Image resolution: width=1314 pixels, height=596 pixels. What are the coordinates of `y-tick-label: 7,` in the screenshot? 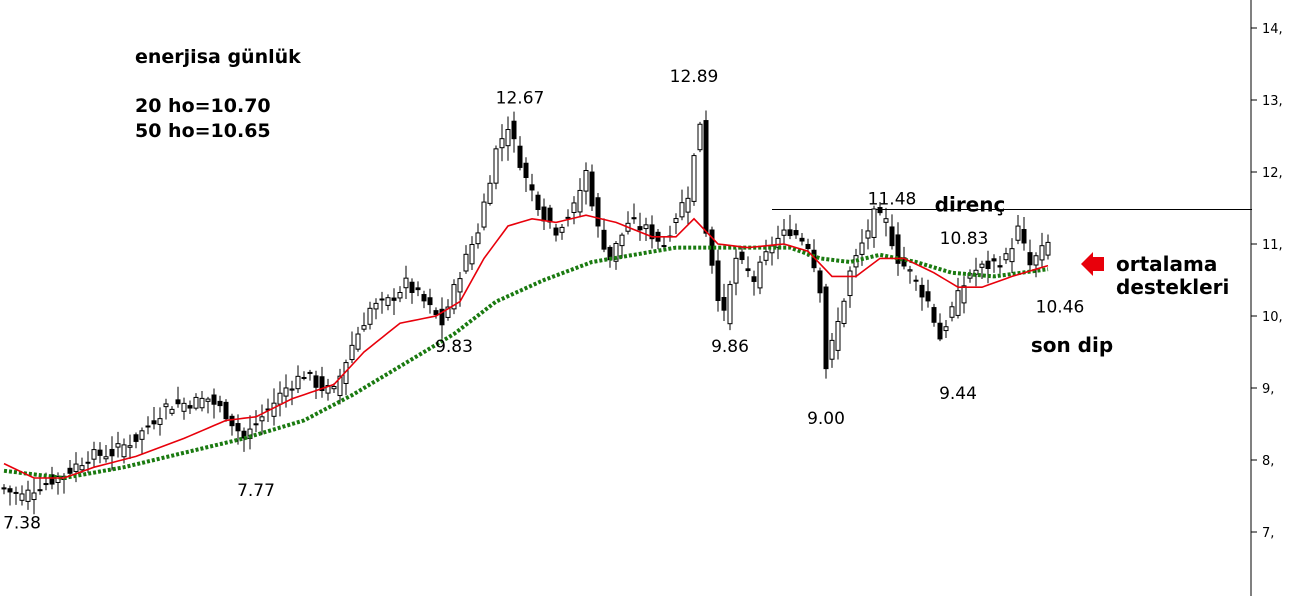 It's located at (1268, 533).